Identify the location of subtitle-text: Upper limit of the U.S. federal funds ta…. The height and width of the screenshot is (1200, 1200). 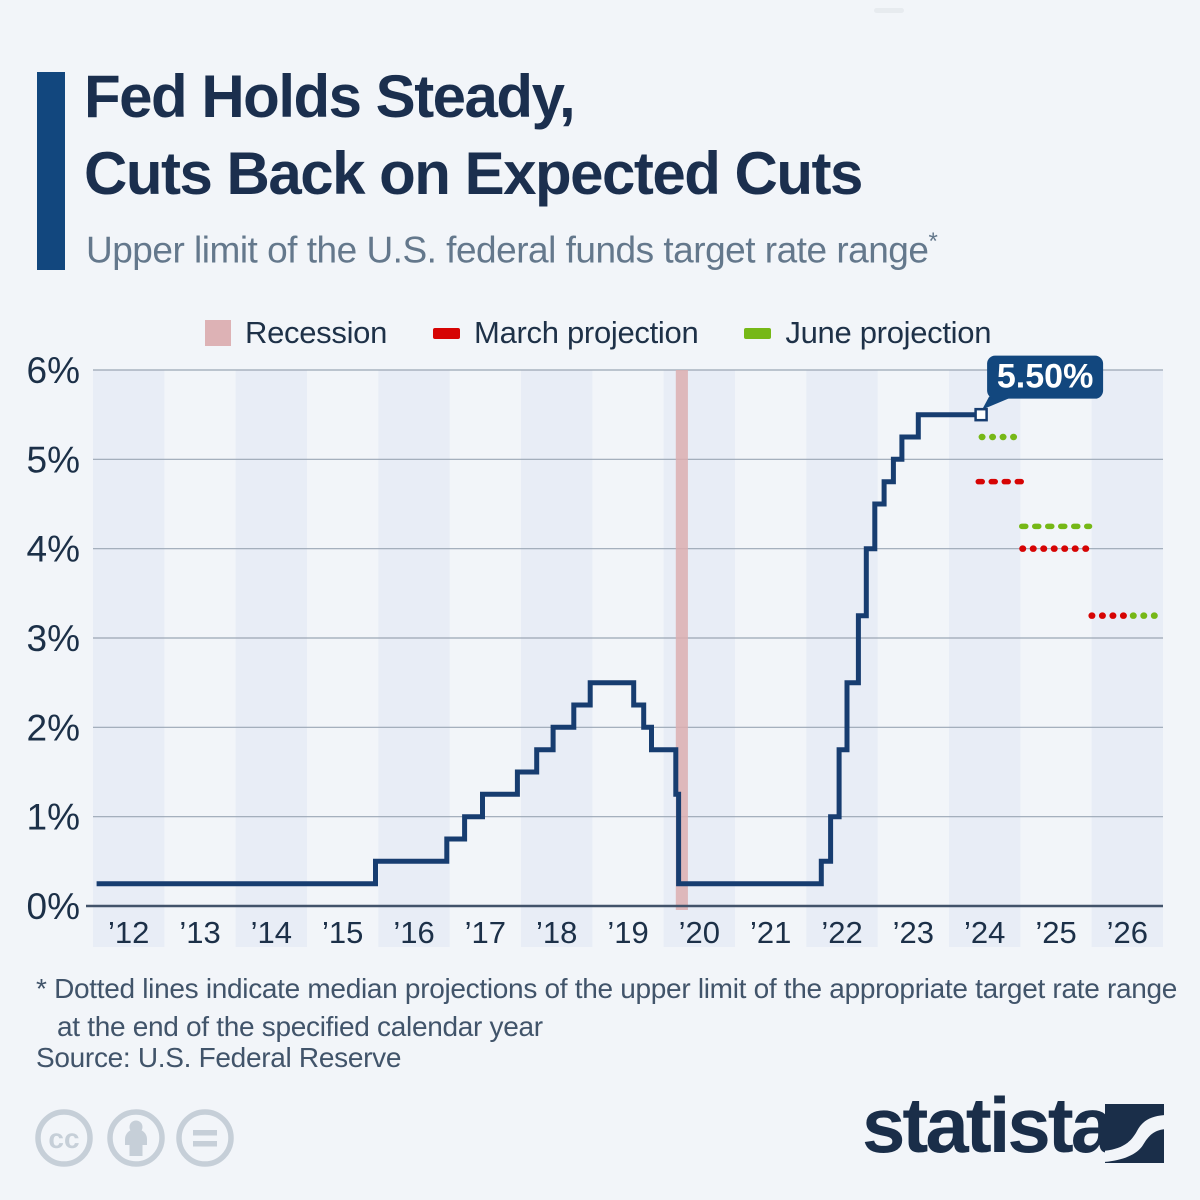
(507, 250).